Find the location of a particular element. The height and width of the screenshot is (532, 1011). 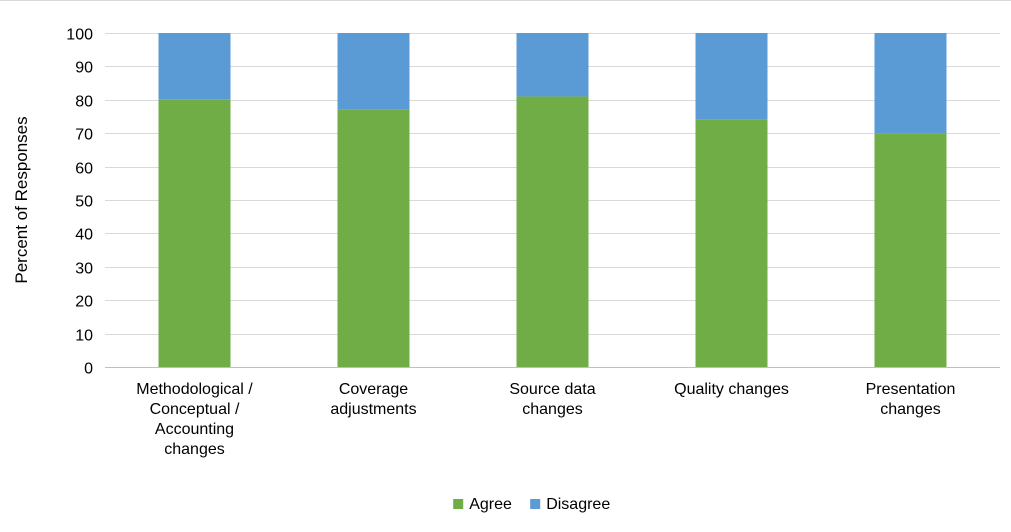

legend-swatch-agree is located at coordinates (458, 504).